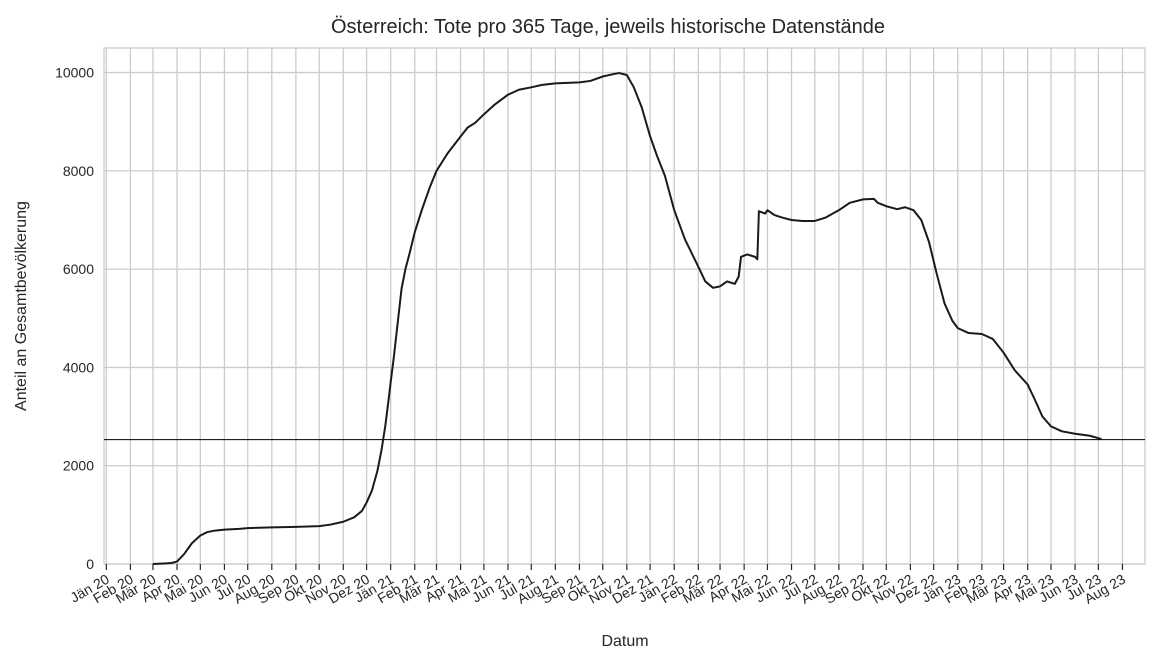 The height and width of the screenshot is (662, 1157). I want to click on y-tick-label: 4000, so click(78, 367).